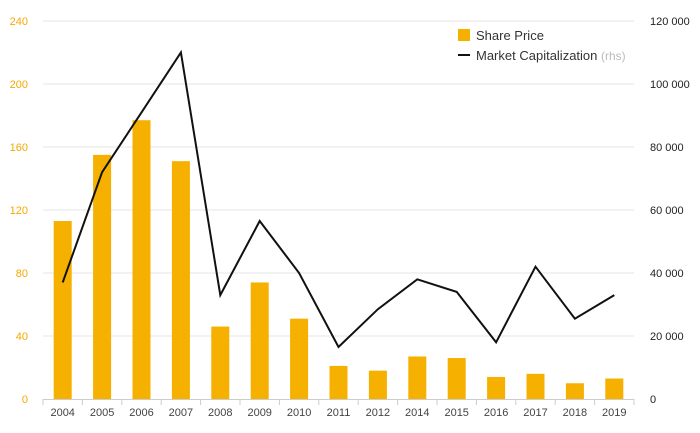 This screenshot has width=700, height=433. I want to click on bar-share-price-2008, so click(220, 362).